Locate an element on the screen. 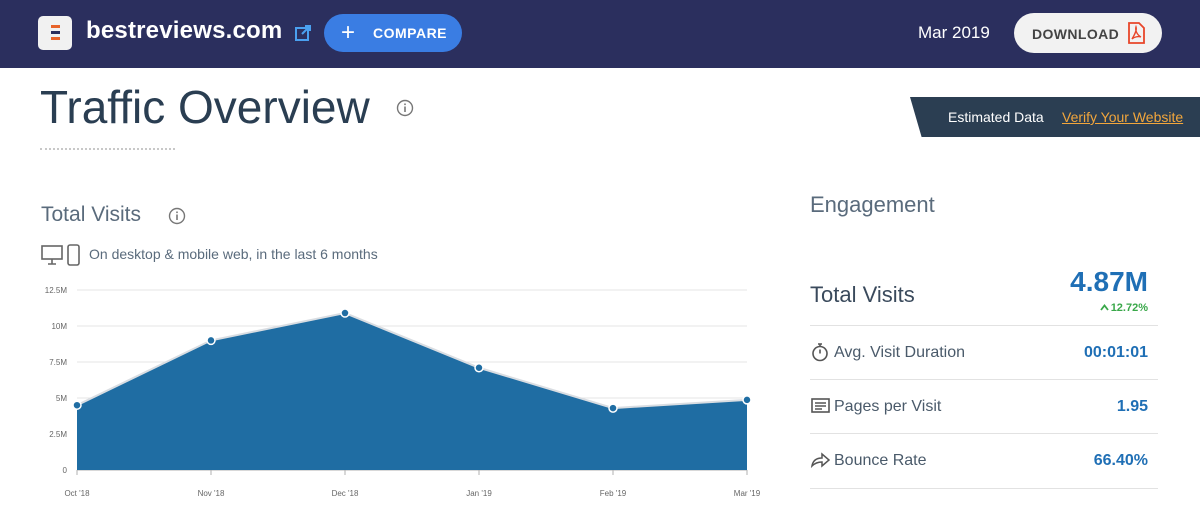  stopwatch-icon is located at coordinates (820, 352).